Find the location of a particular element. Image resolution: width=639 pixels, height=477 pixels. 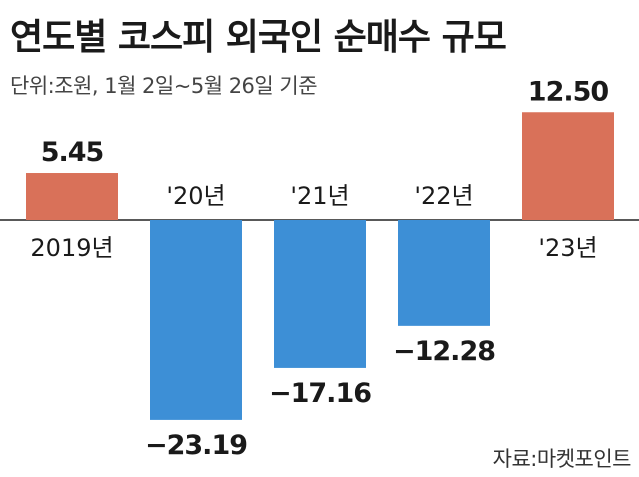

source-note: 자료:마켓포인트 is located at coordinates (562, 459).